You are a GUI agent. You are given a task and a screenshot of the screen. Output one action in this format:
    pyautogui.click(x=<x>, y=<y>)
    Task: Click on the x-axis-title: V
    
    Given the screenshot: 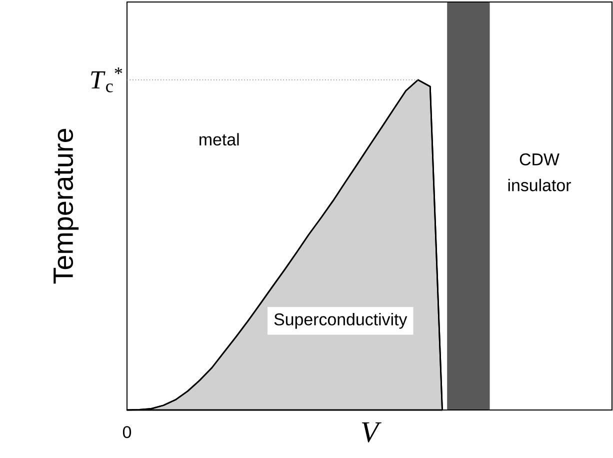 What is the action you would take?
    pyautogui.click(x=372, y=432)
    